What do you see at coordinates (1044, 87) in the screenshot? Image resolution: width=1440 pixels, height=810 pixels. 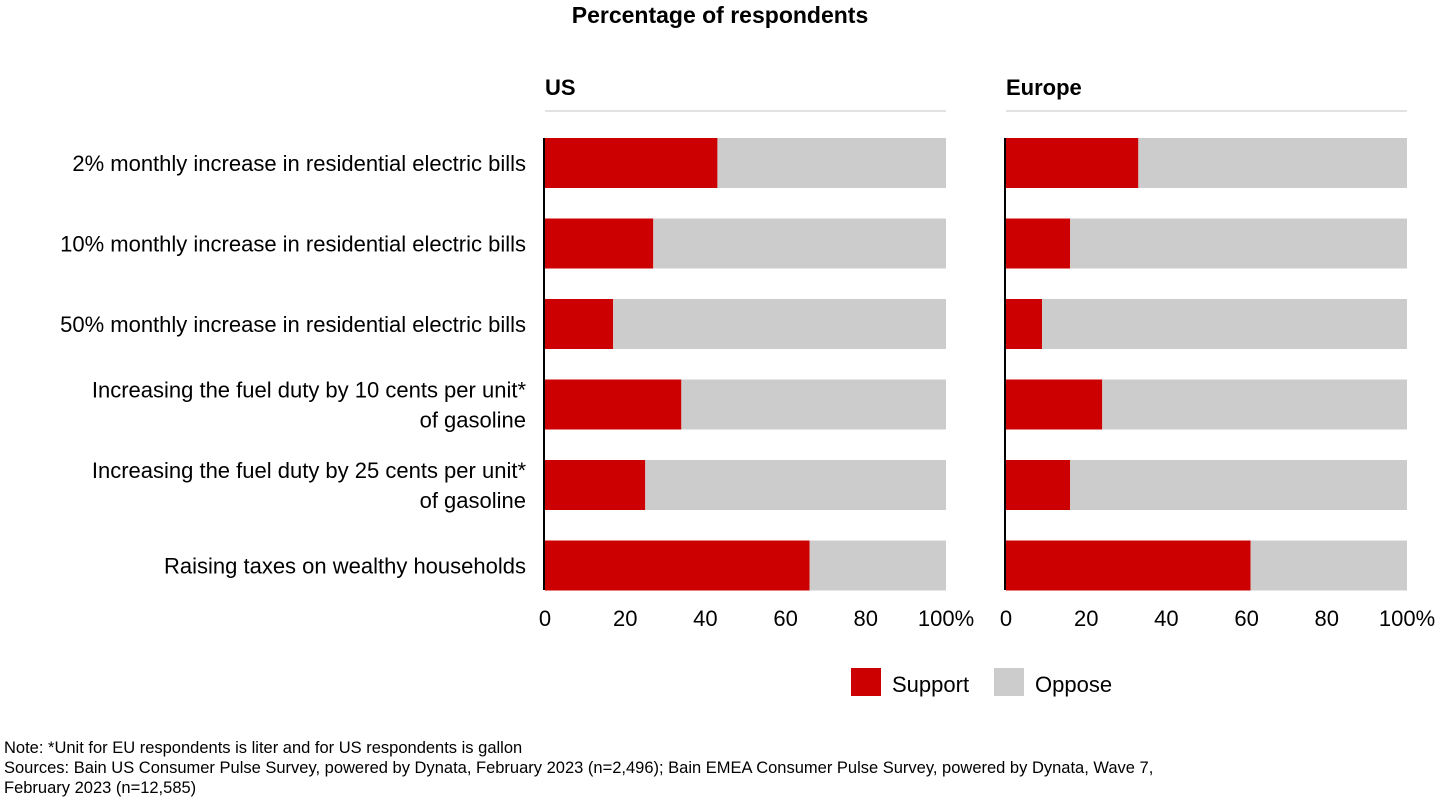 I see `panel-title: Europe` at bounding box center [1044, 87].